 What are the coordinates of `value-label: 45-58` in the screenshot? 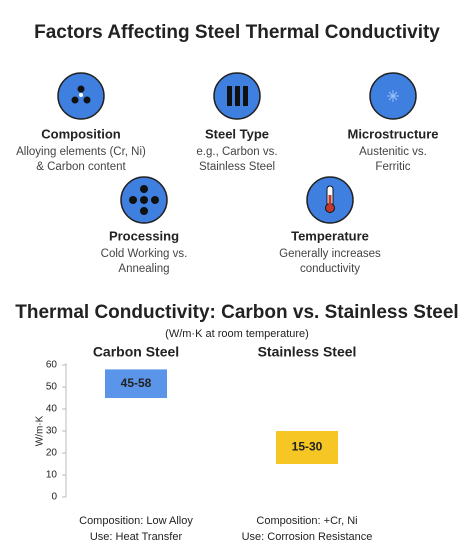 It's located at (136, 383).